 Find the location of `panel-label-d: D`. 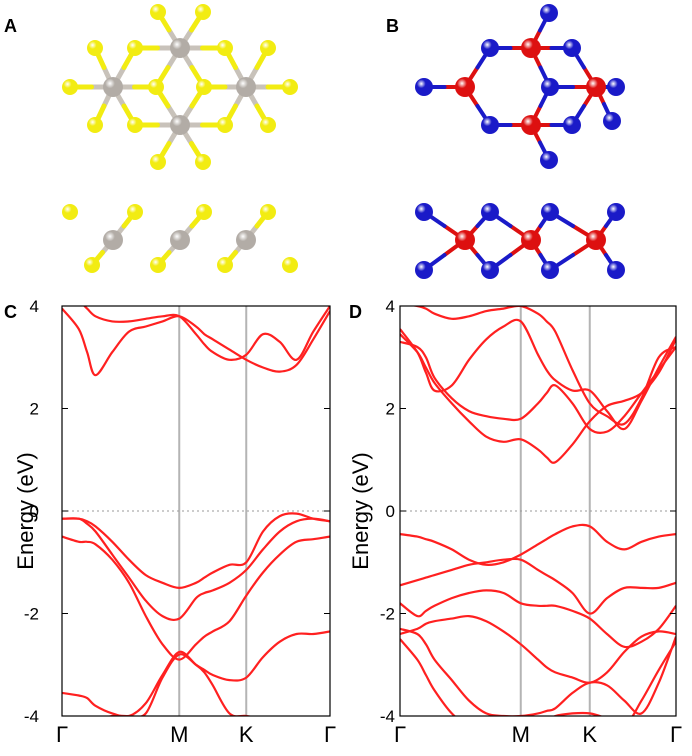

panel-label-d: D is located at coordinates (355, 312).